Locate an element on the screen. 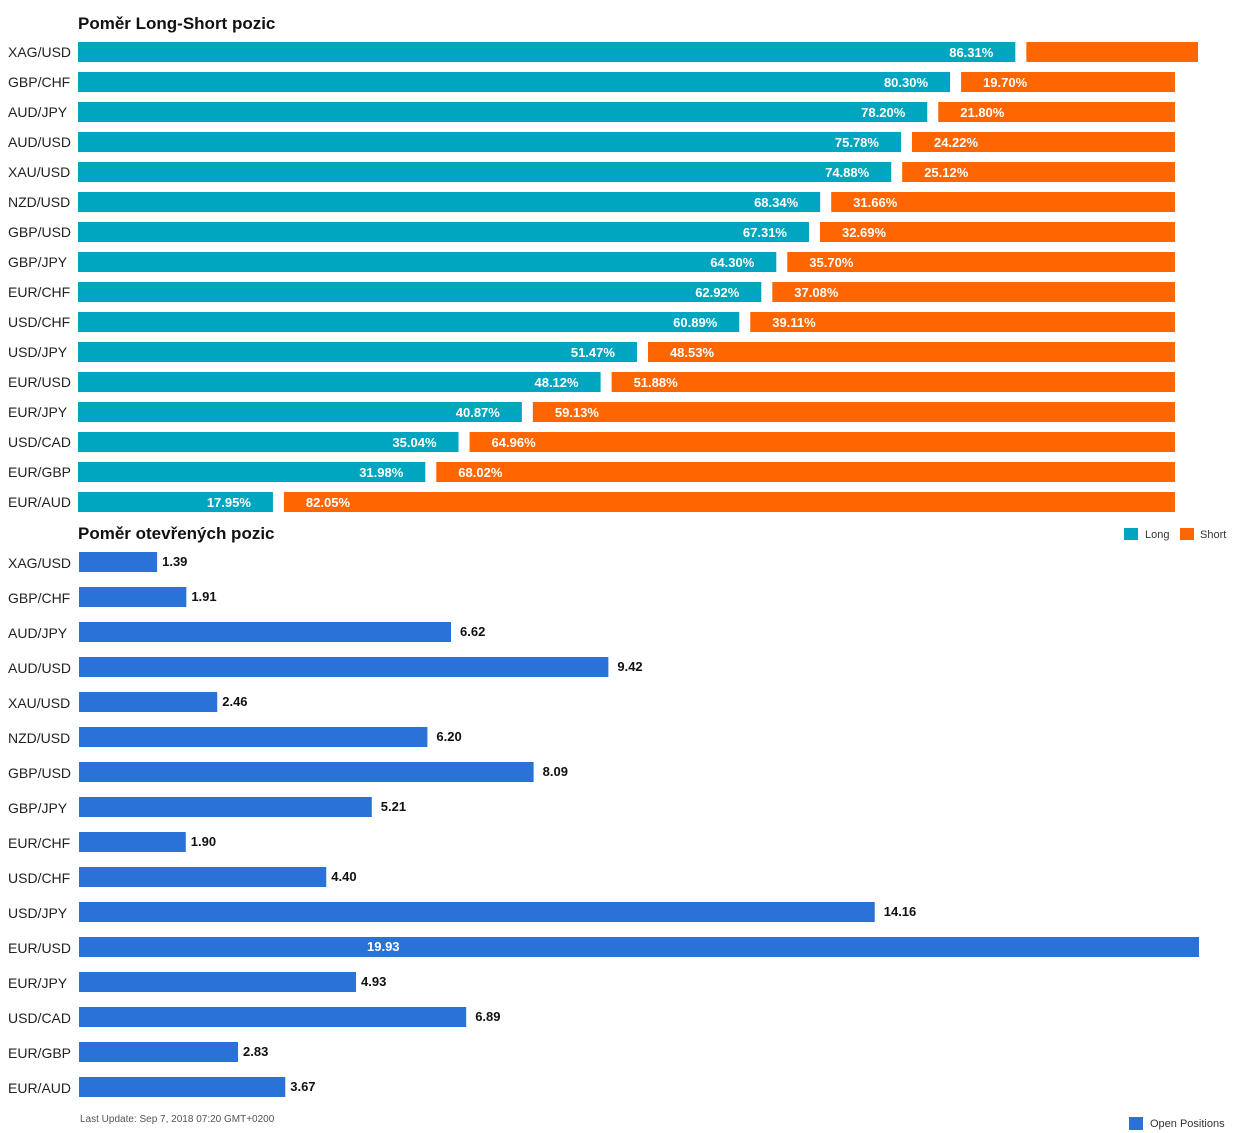 The width and height of the screenshot is (1234, 1133). long-value-xau-usd: 74.88% is located at coordinates (847, 172).